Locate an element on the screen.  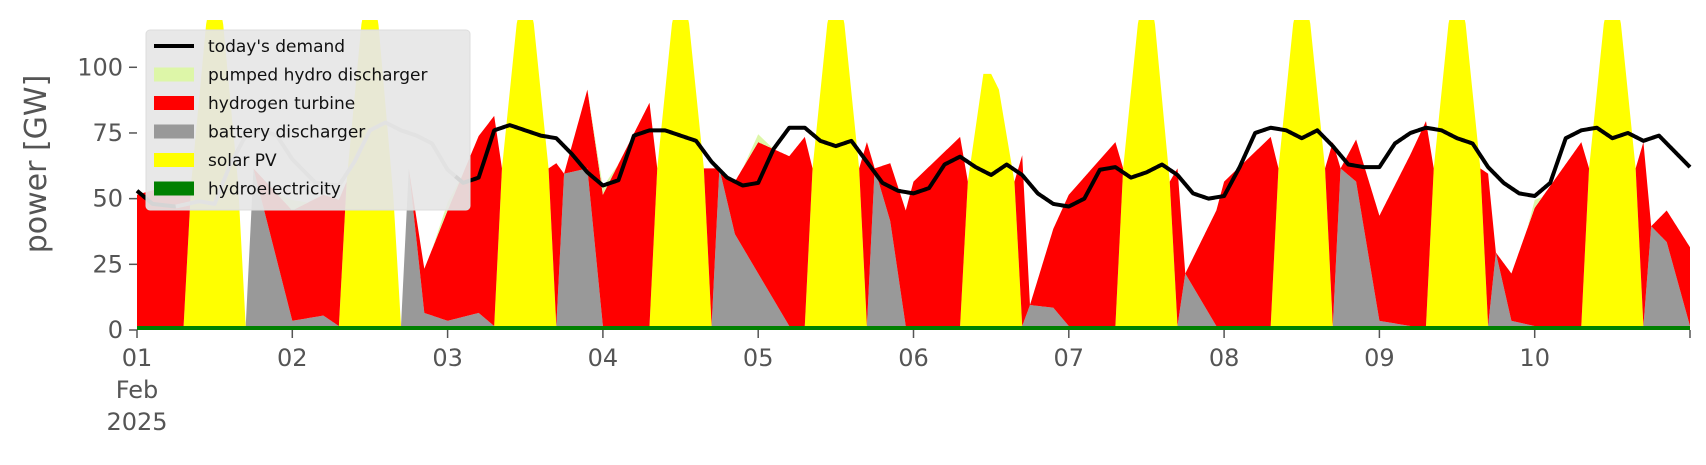
x-tick-label: 01 is located at coordinates (137, 358).